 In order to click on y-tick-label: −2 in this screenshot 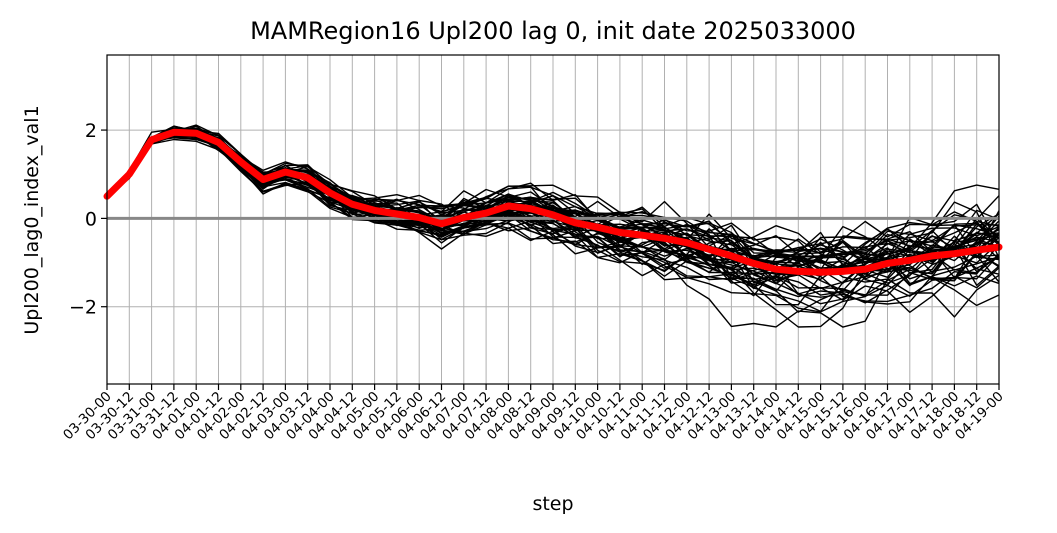, I will do `click(83, 308)`.